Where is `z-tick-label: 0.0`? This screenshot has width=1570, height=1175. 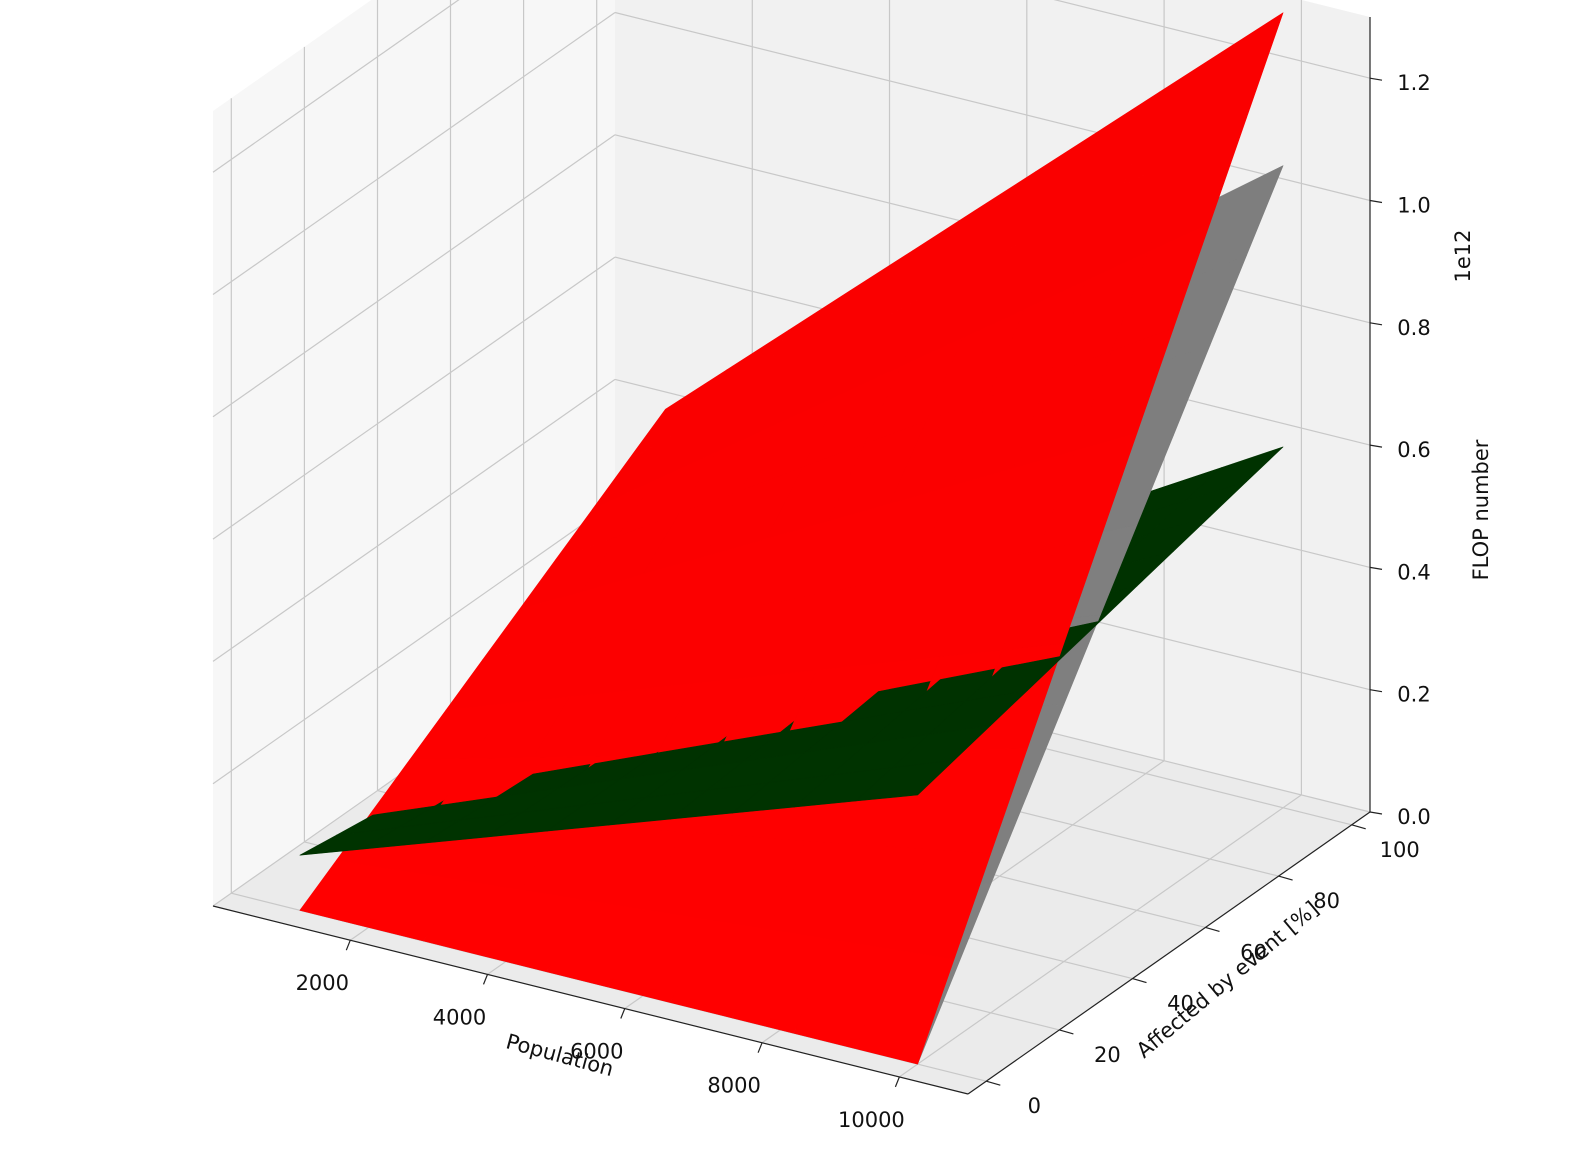
z-tick-label: 0.0 is located at coordinates (1413, 817).